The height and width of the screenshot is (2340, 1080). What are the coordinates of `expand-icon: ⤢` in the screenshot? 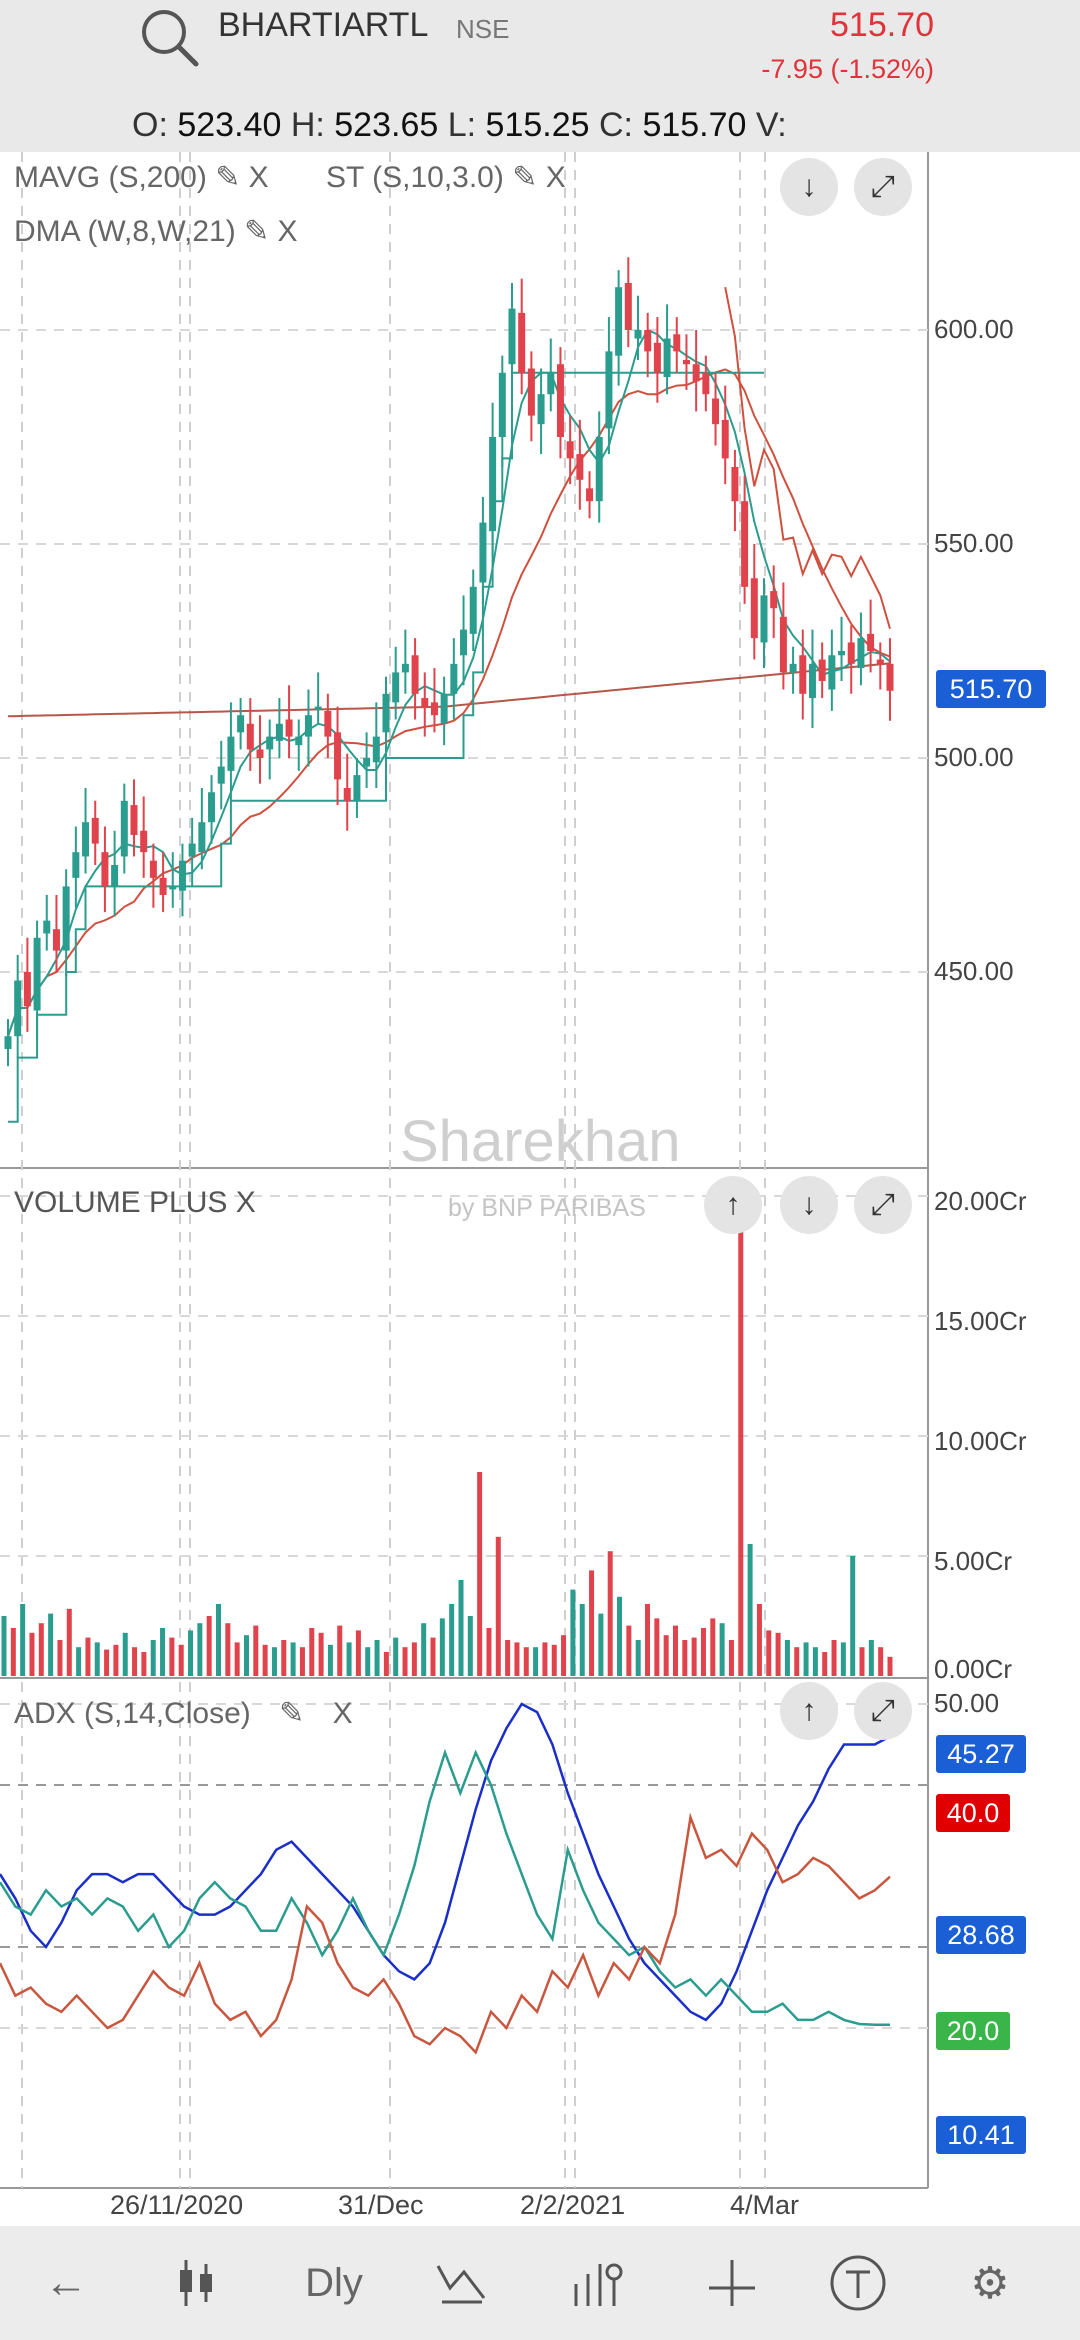 It's located at (883, 186).